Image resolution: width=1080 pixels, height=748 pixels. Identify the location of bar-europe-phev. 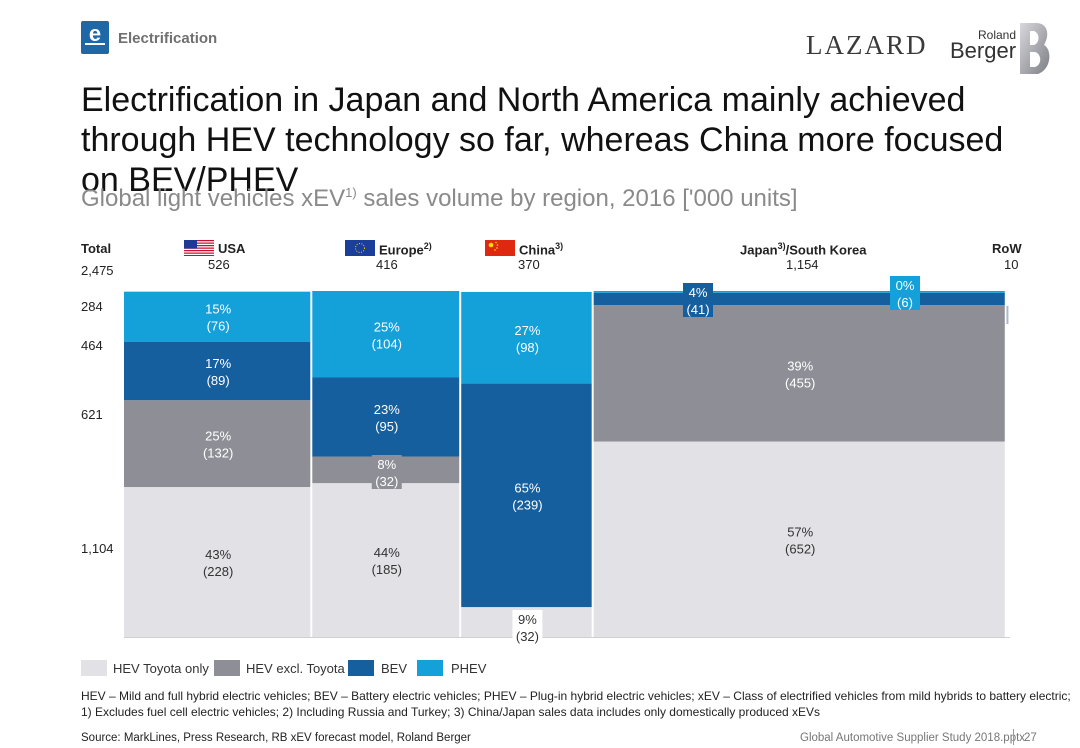
(386, 334).